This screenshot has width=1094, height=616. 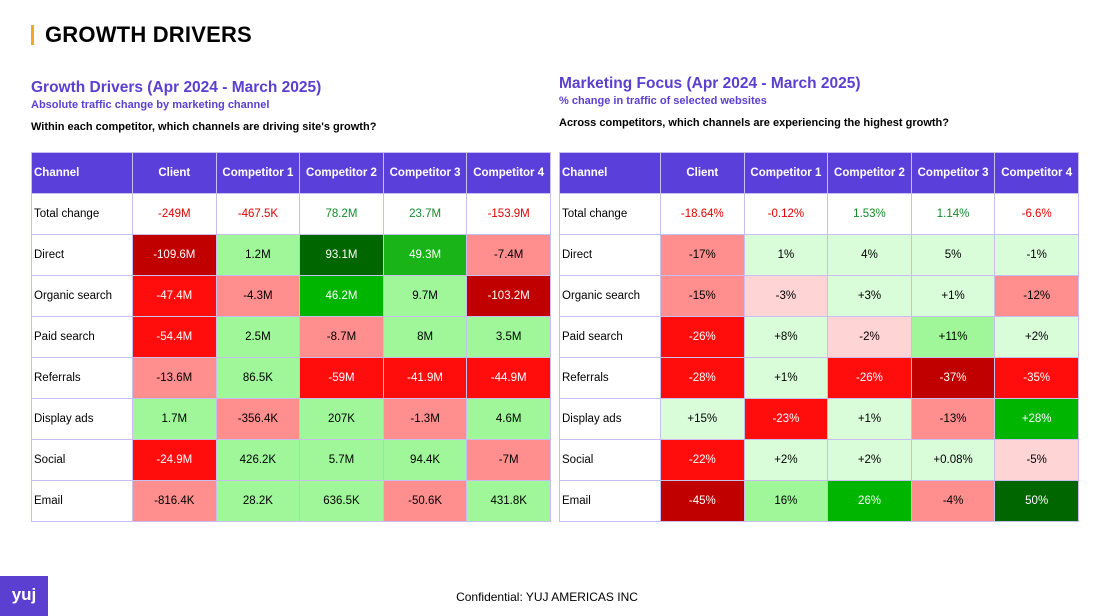 I want to click on value-cell: -50.6K, so click(x=425, y=501).